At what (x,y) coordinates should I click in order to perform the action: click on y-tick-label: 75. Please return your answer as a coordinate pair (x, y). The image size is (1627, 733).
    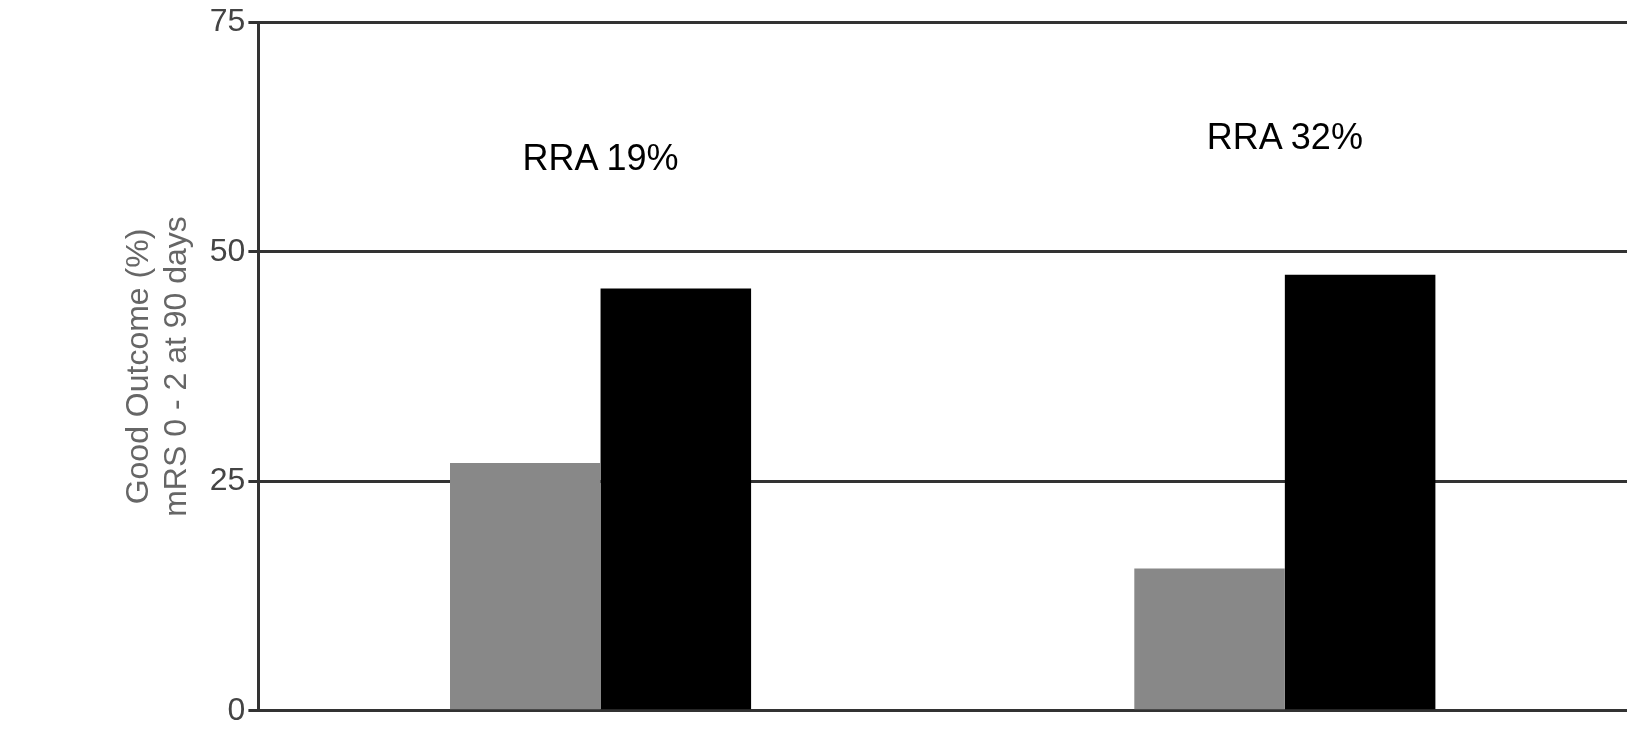
    Looking at the image, I should click on (227, 20).